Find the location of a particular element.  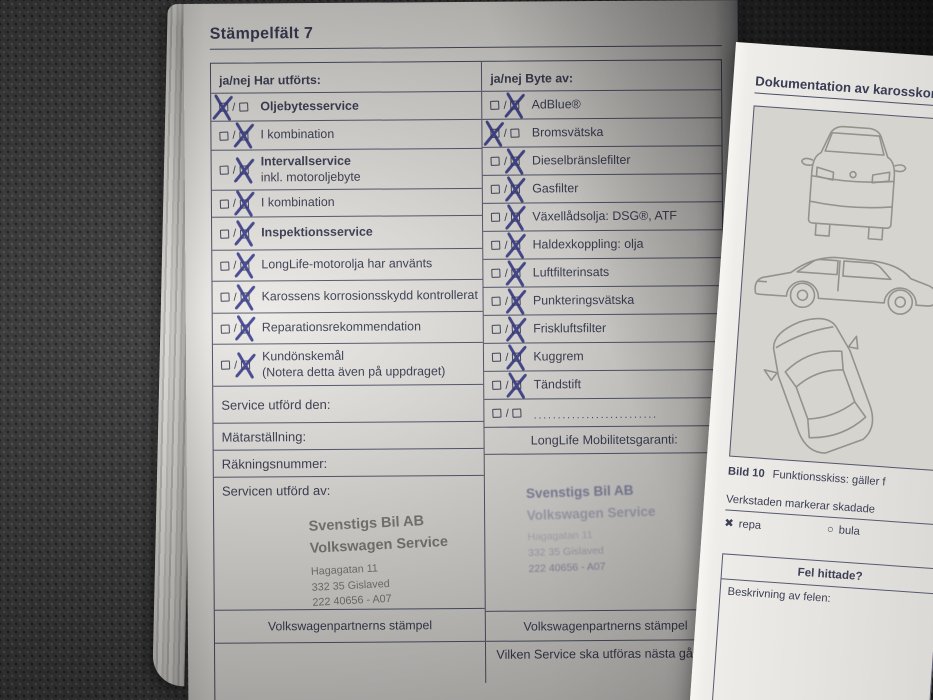

checklist-row-gasfilter: / Gasfilter is located at coordinates (602, 189).